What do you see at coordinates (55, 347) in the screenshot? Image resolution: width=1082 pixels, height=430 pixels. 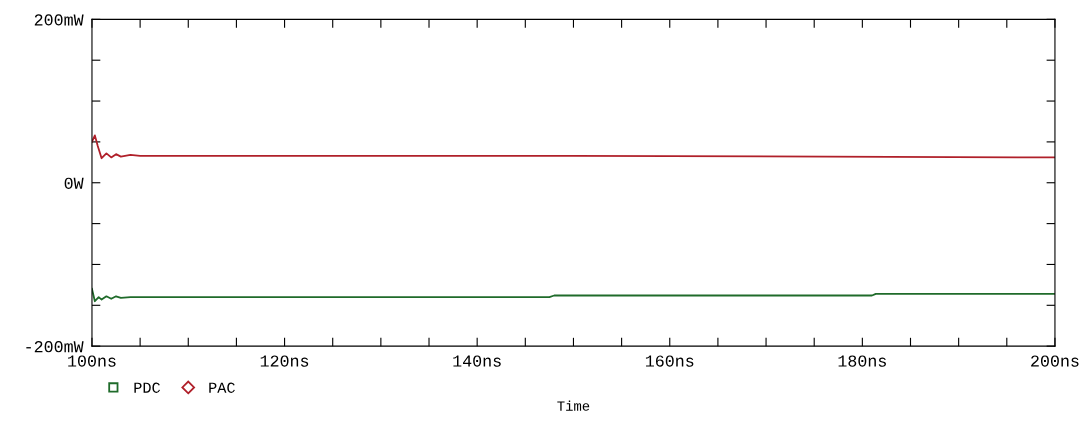 I see `y-tick-label: -200mW` at bounding box center [55, 347].